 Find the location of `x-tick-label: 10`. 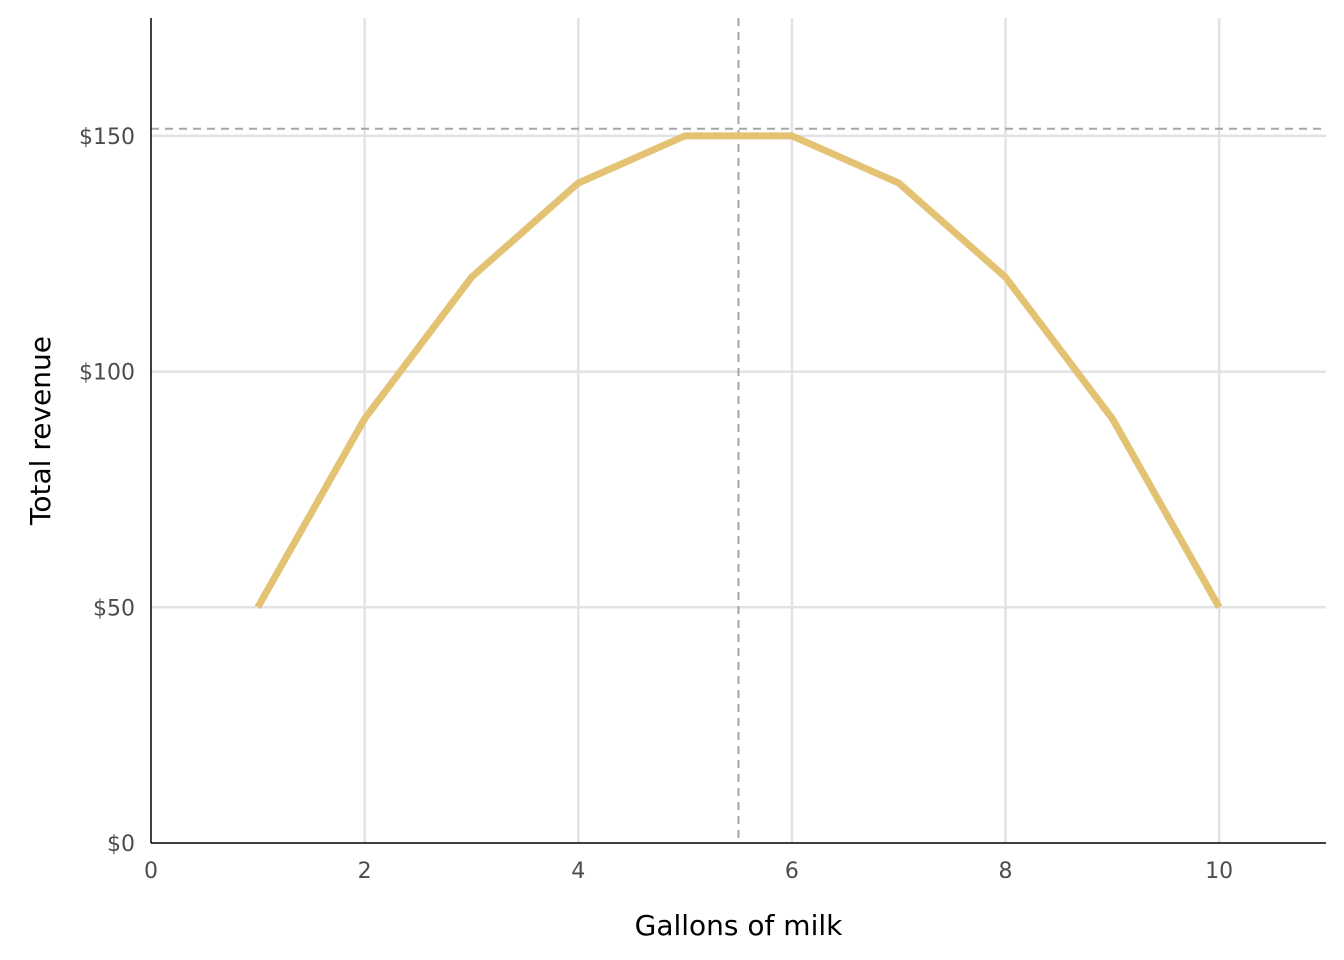

x-tick-label: 10 is located at coordinates (1219, 871).